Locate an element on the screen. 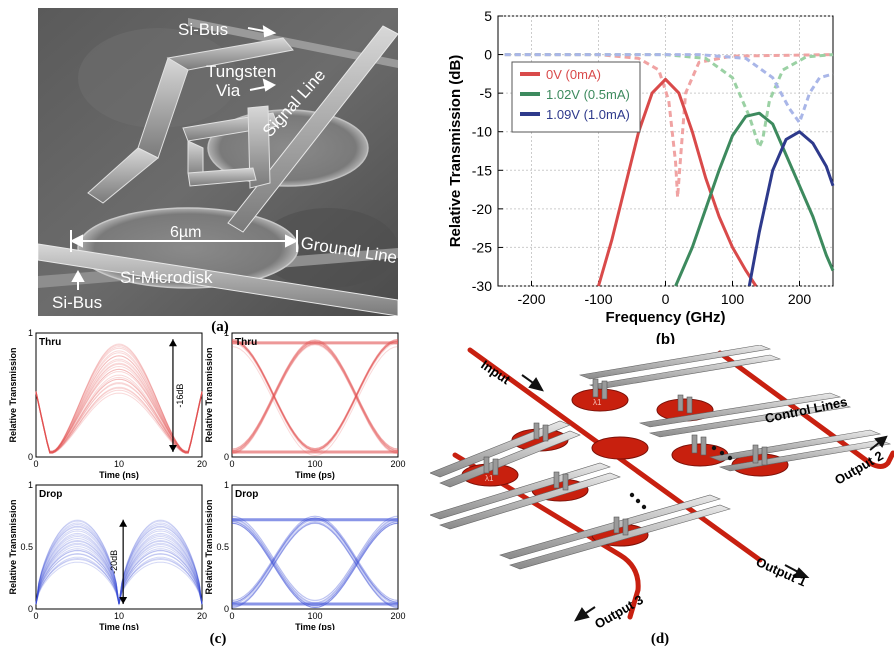 This screenshot has width=894, height=648. panel-label-b: (b) is located at coordinates (665, 337).